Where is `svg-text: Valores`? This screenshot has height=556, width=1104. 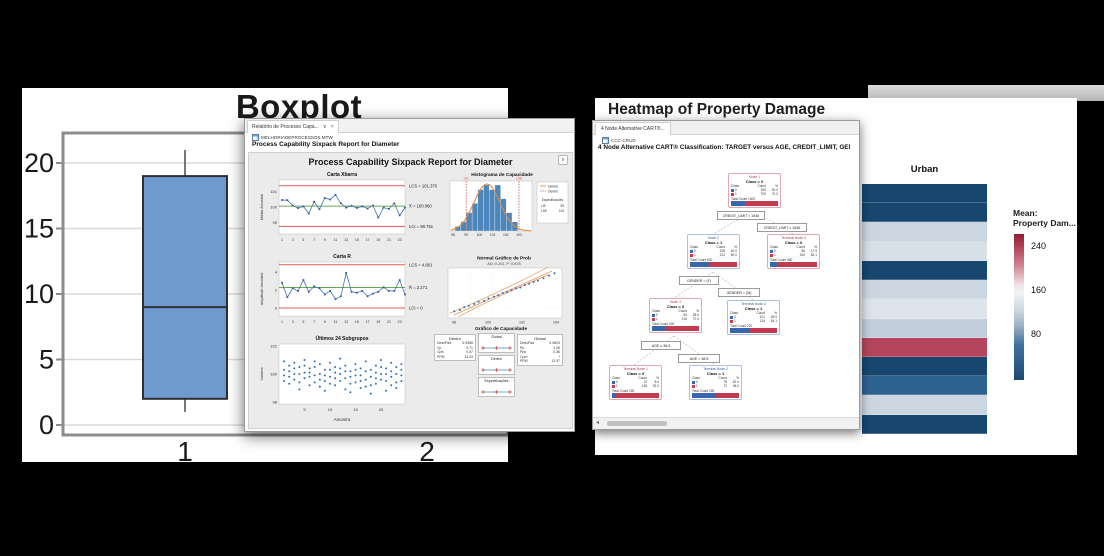
svg-text: Valores is located at coordinates (261, 373).